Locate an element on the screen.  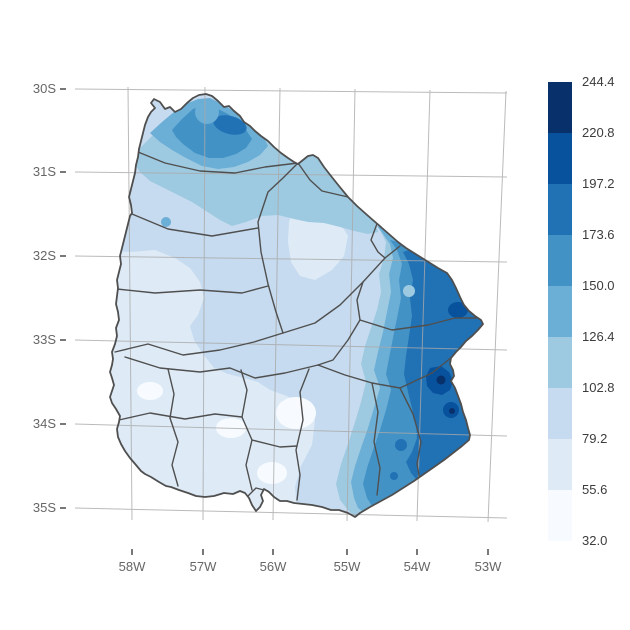
y-axis-label-35s: 35S is located at coordinates (44, 507).